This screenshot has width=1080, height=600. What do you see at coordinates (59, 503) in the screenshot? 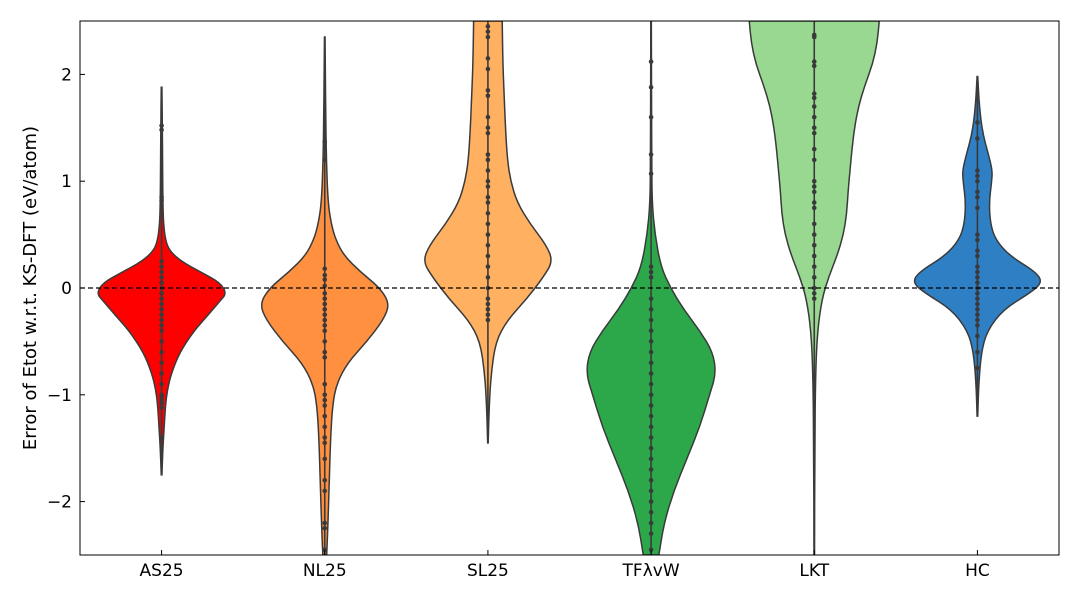
I see `y-tick-label: −2` at bounding box center [59, 503].